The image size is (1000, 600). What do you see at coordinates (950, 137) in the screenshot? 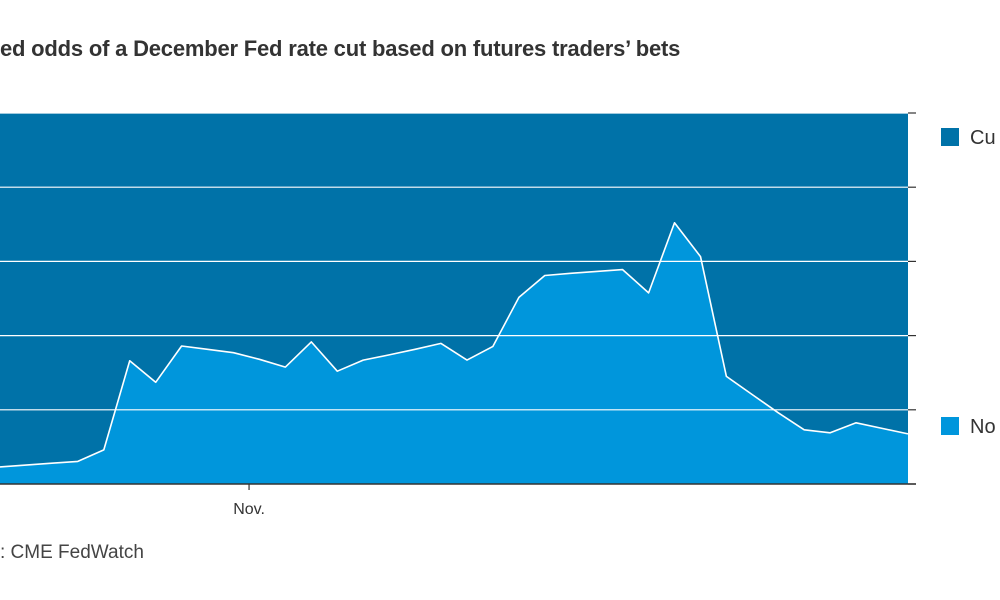
I see `legend-swatch-cu` at bounding box center [950, 137].